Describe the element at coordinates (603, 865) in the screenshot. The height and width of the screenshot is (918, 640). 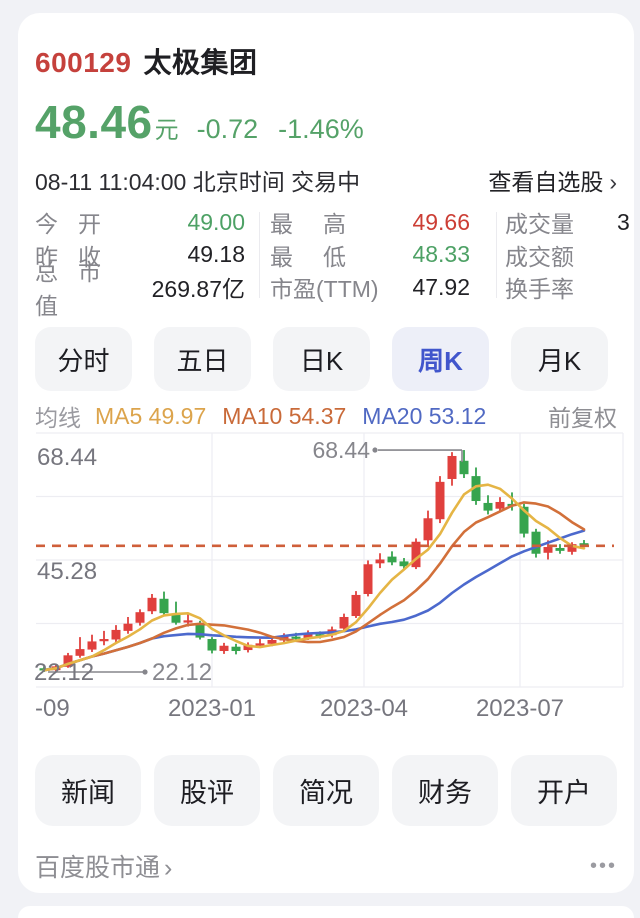
I see `more-options-icon: •••` at that location.